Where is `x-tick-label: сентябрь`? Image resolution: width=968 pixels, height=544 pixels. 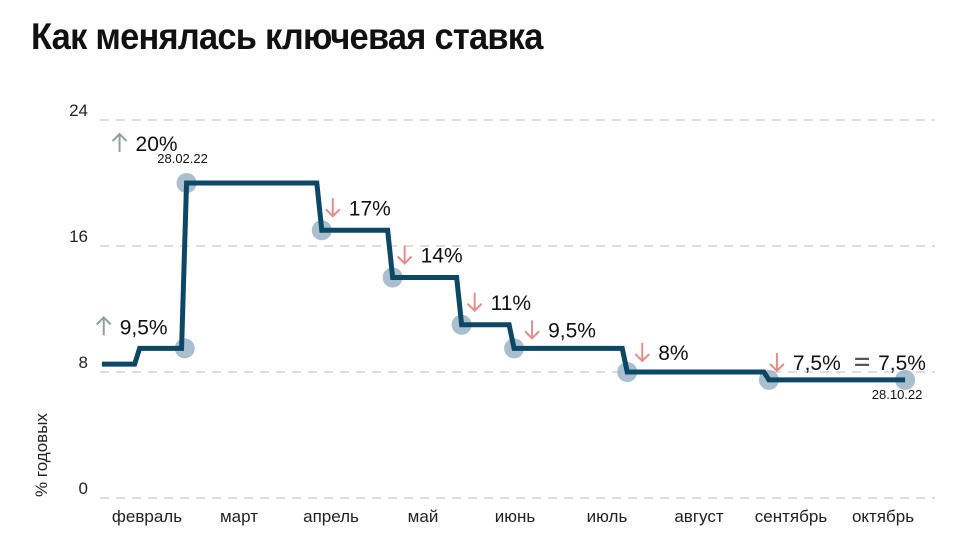 x-tick-label: сентябрь is located at coordinates (791, 516).